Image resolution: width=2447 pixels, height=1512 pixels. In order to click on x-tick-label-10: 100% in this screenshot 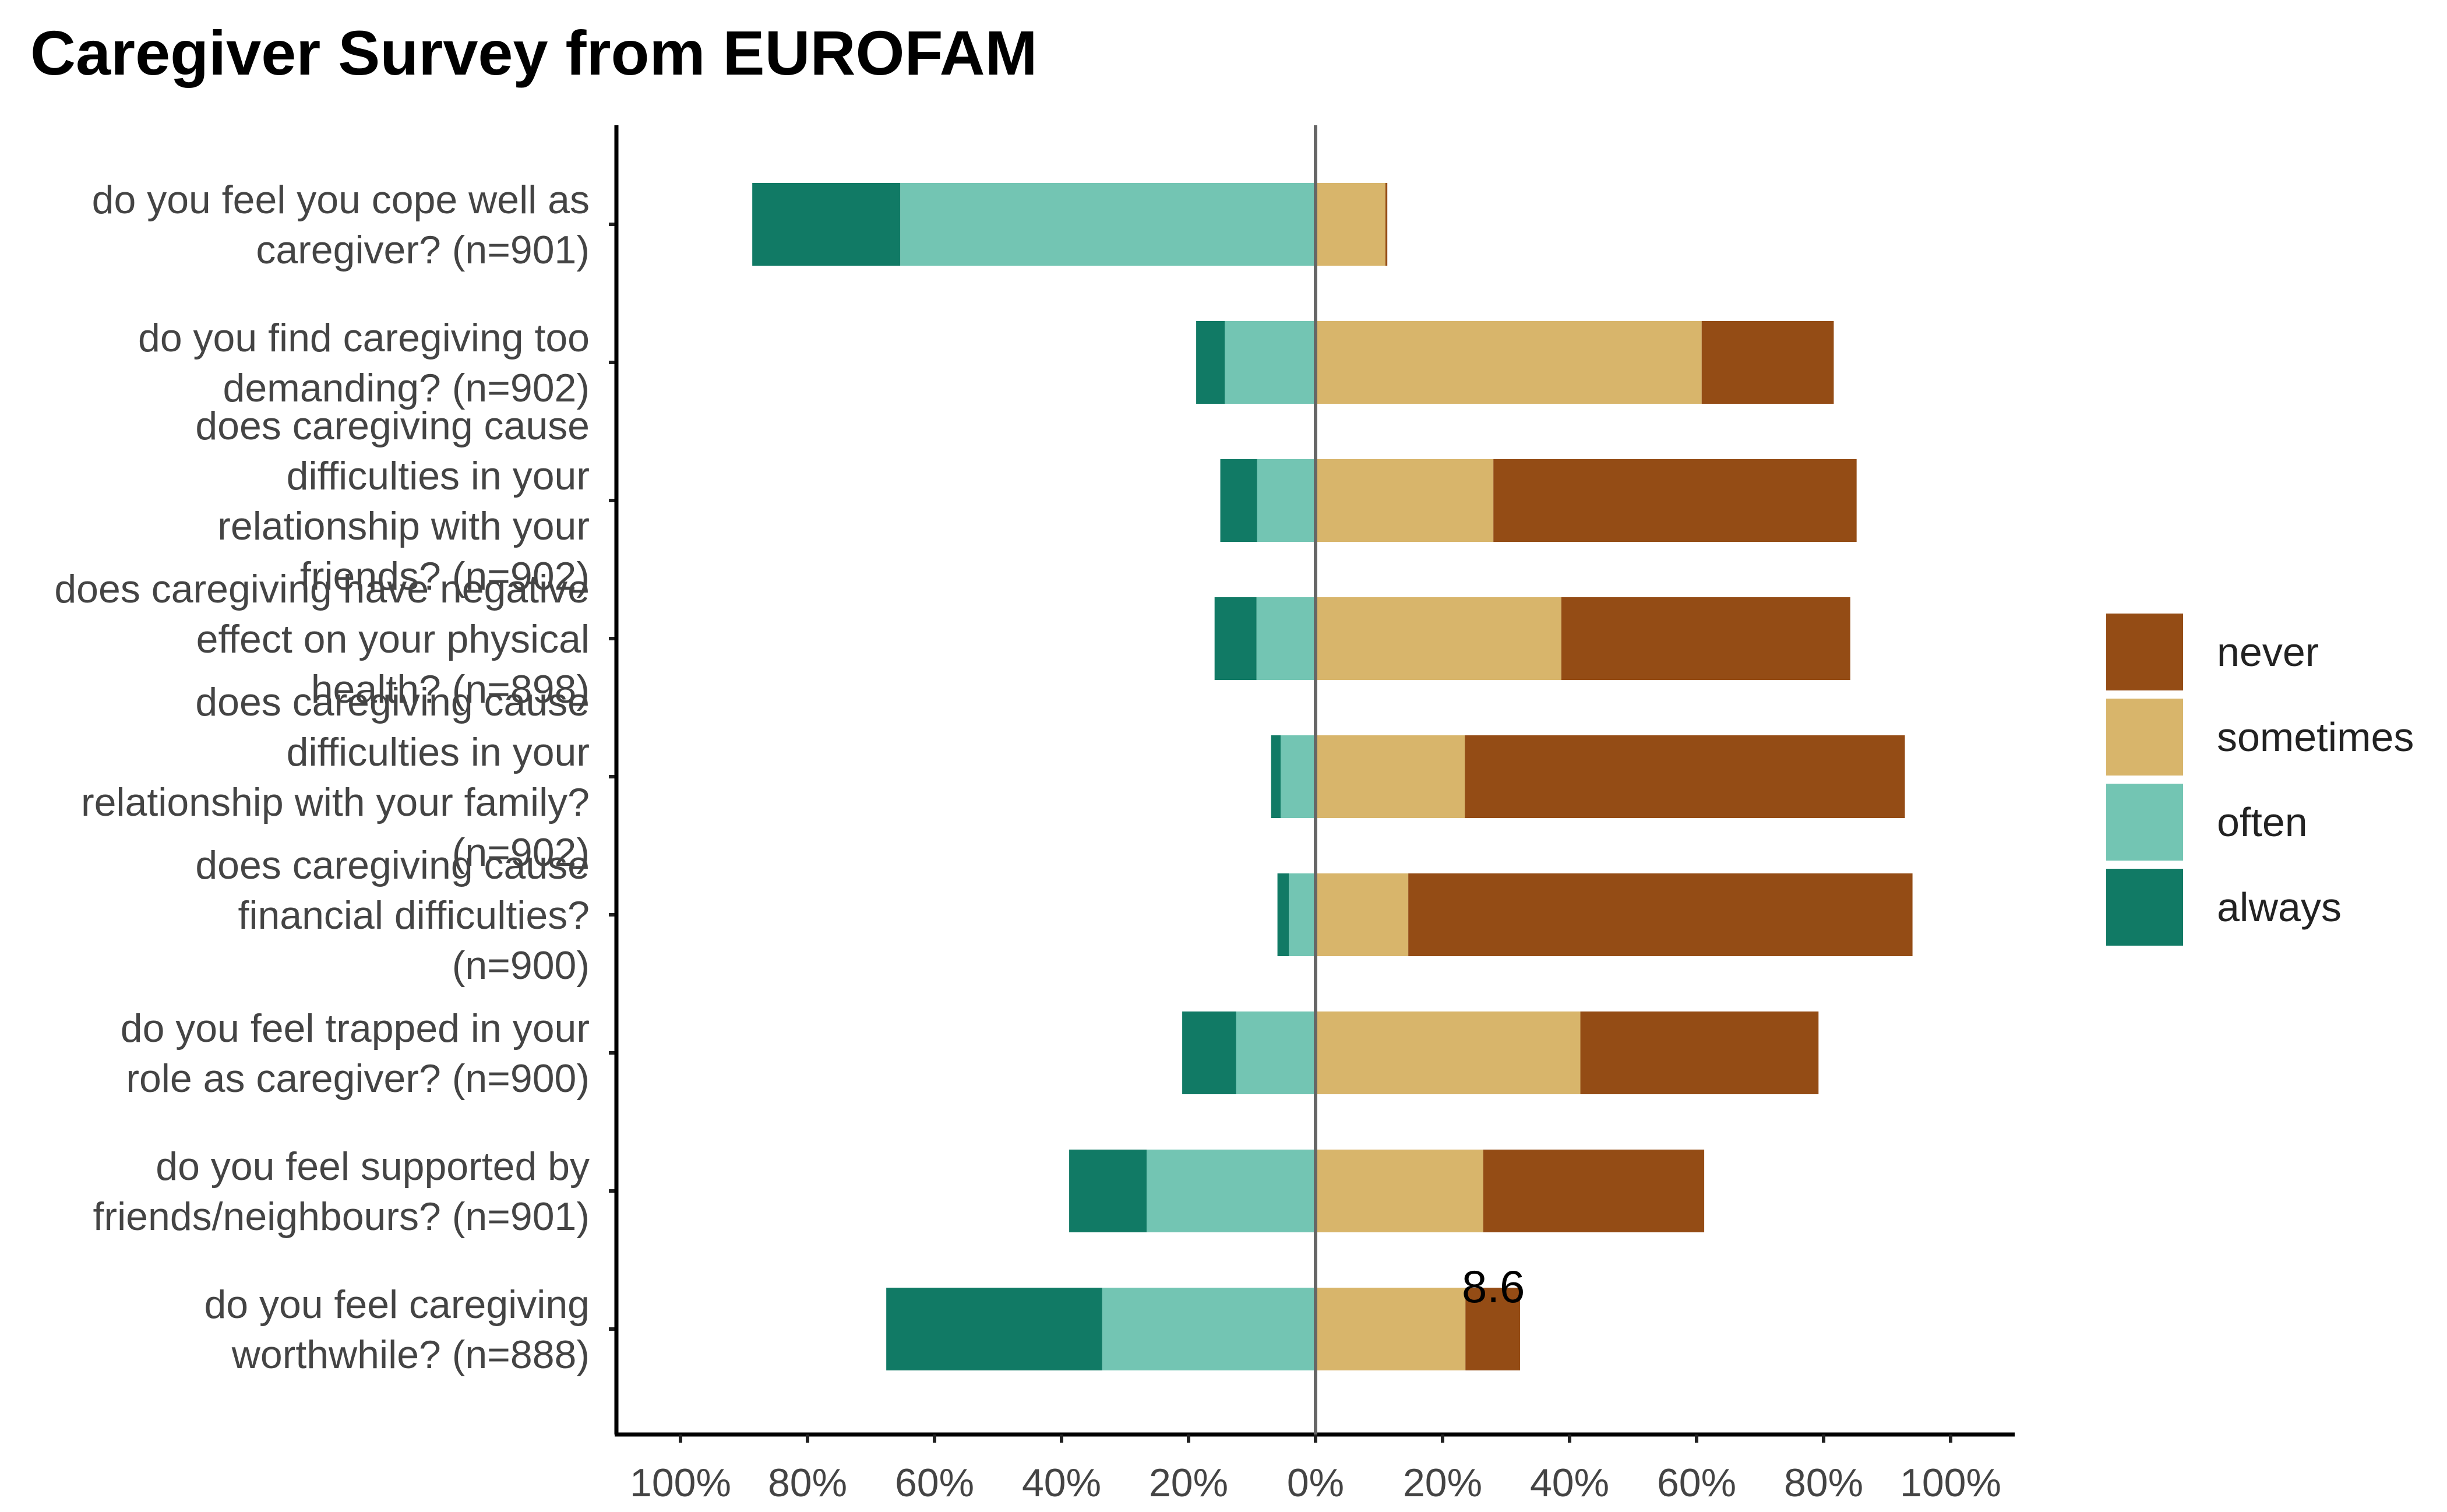, I will do `click(1950, 1483)`.